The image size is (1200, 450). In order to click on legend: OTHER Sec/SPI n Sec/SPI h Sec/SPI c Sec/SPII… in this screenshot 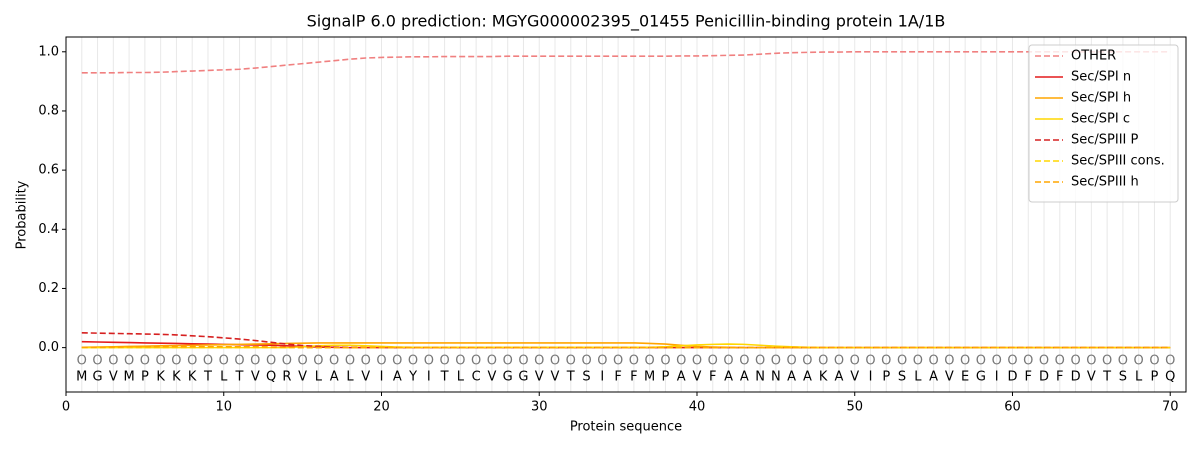, I will do `click(1103, 123)`.